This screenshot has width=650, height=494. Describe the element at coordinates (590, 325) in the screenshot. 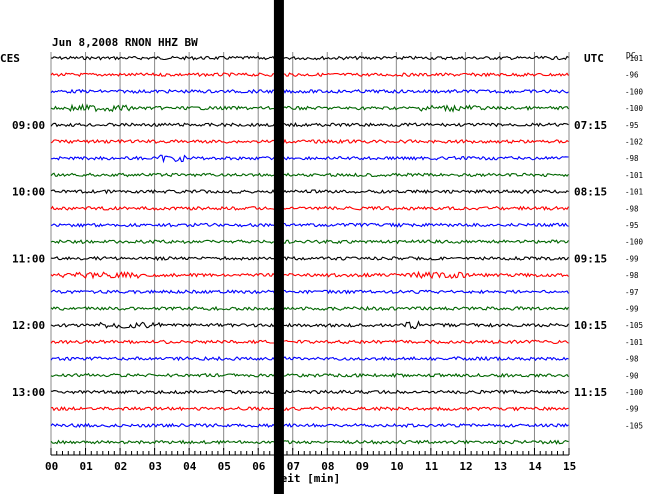

I see `right-time-label: 10:15` at that location.